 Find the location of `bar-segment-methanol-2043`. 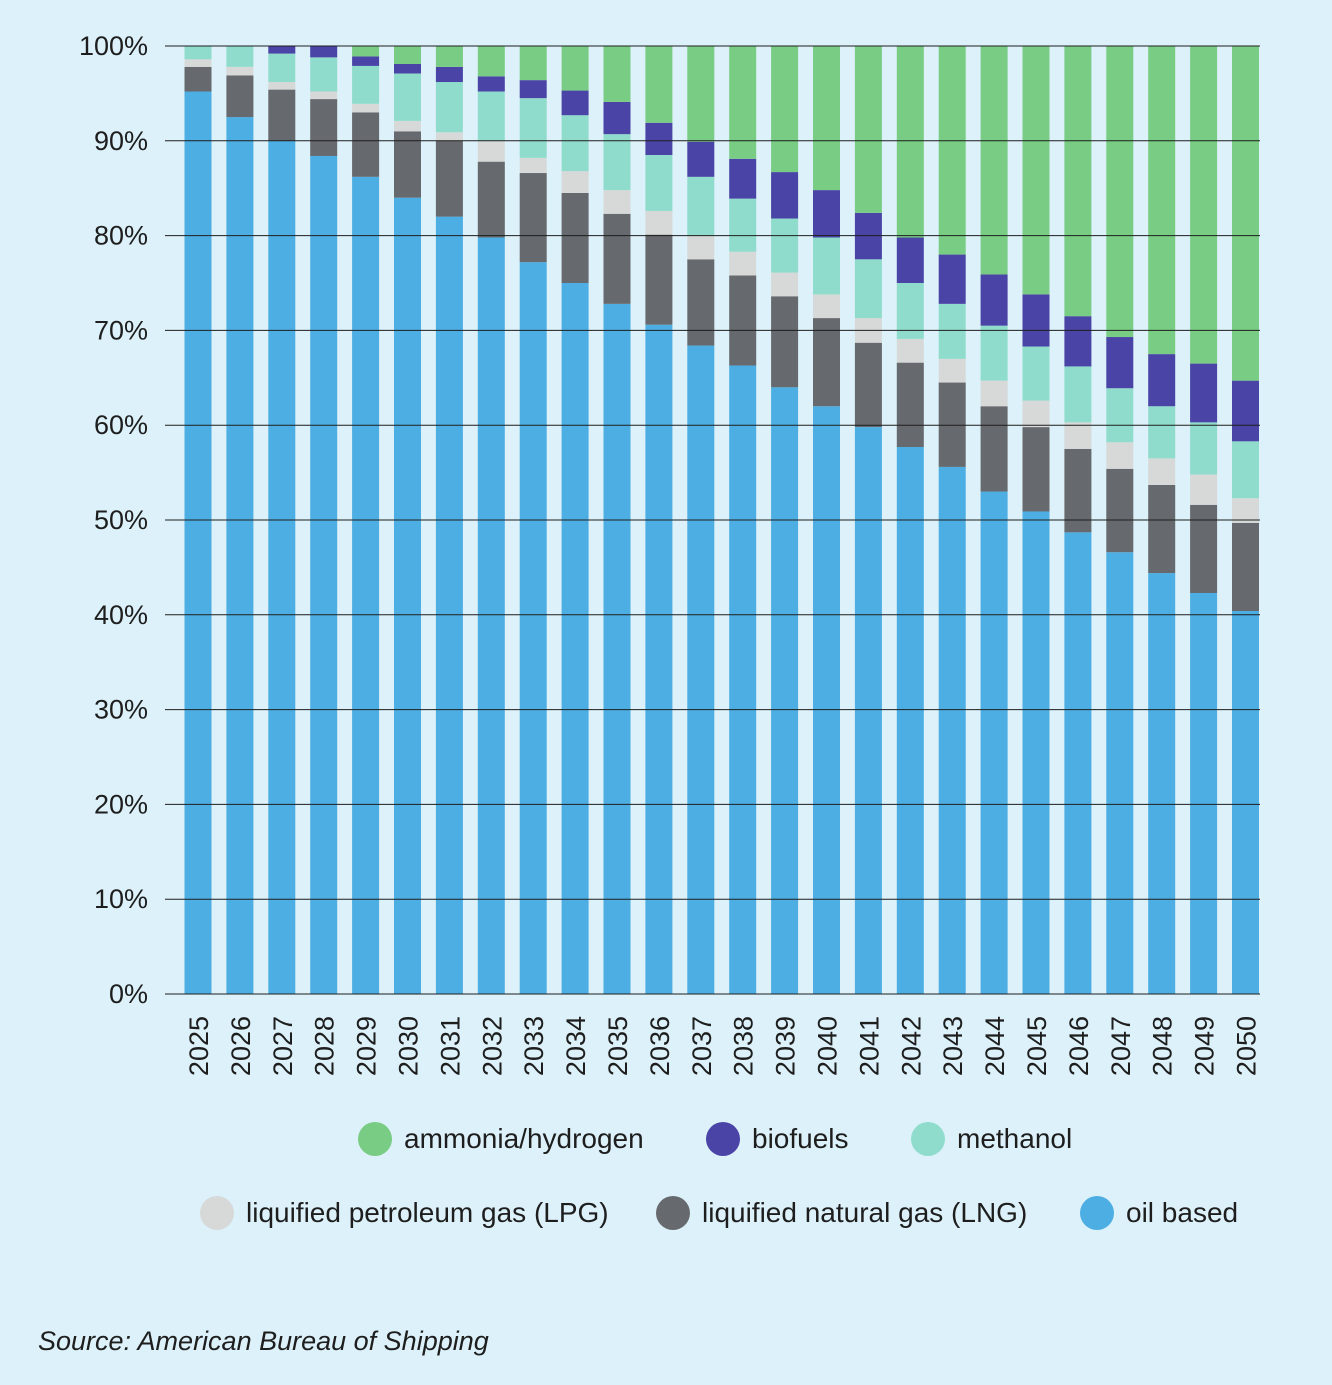

bar-segment-methanol-2043 is located at coordinates (952, 331).